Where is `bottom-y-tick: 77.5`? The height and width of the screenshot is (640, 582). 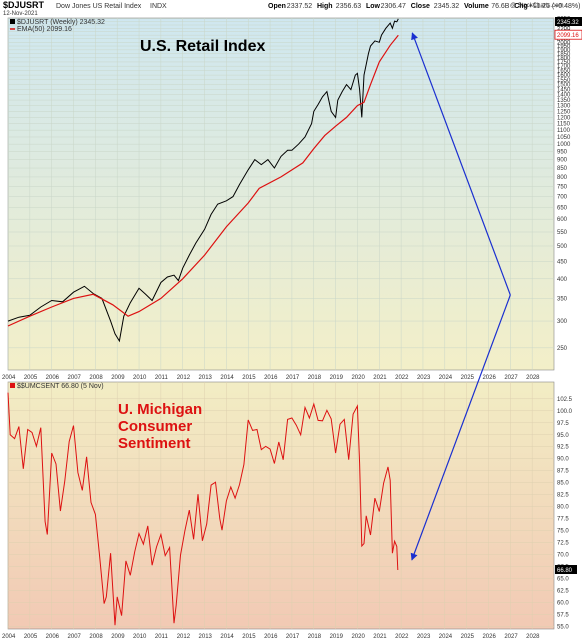 bottom-y-tick: 77.5 is located at coordinates (563, 520).